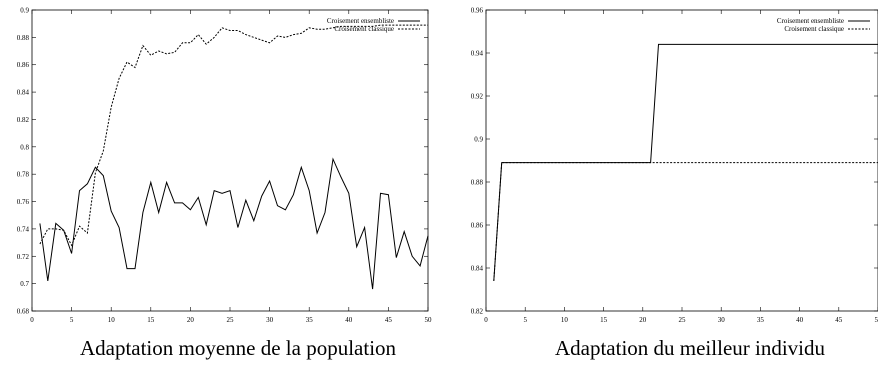 This screenshot has width=878, height=365. Describe the element at coordinates (486, 320) in the screenshot. I see `right-x-tick-label: 0` at that location.